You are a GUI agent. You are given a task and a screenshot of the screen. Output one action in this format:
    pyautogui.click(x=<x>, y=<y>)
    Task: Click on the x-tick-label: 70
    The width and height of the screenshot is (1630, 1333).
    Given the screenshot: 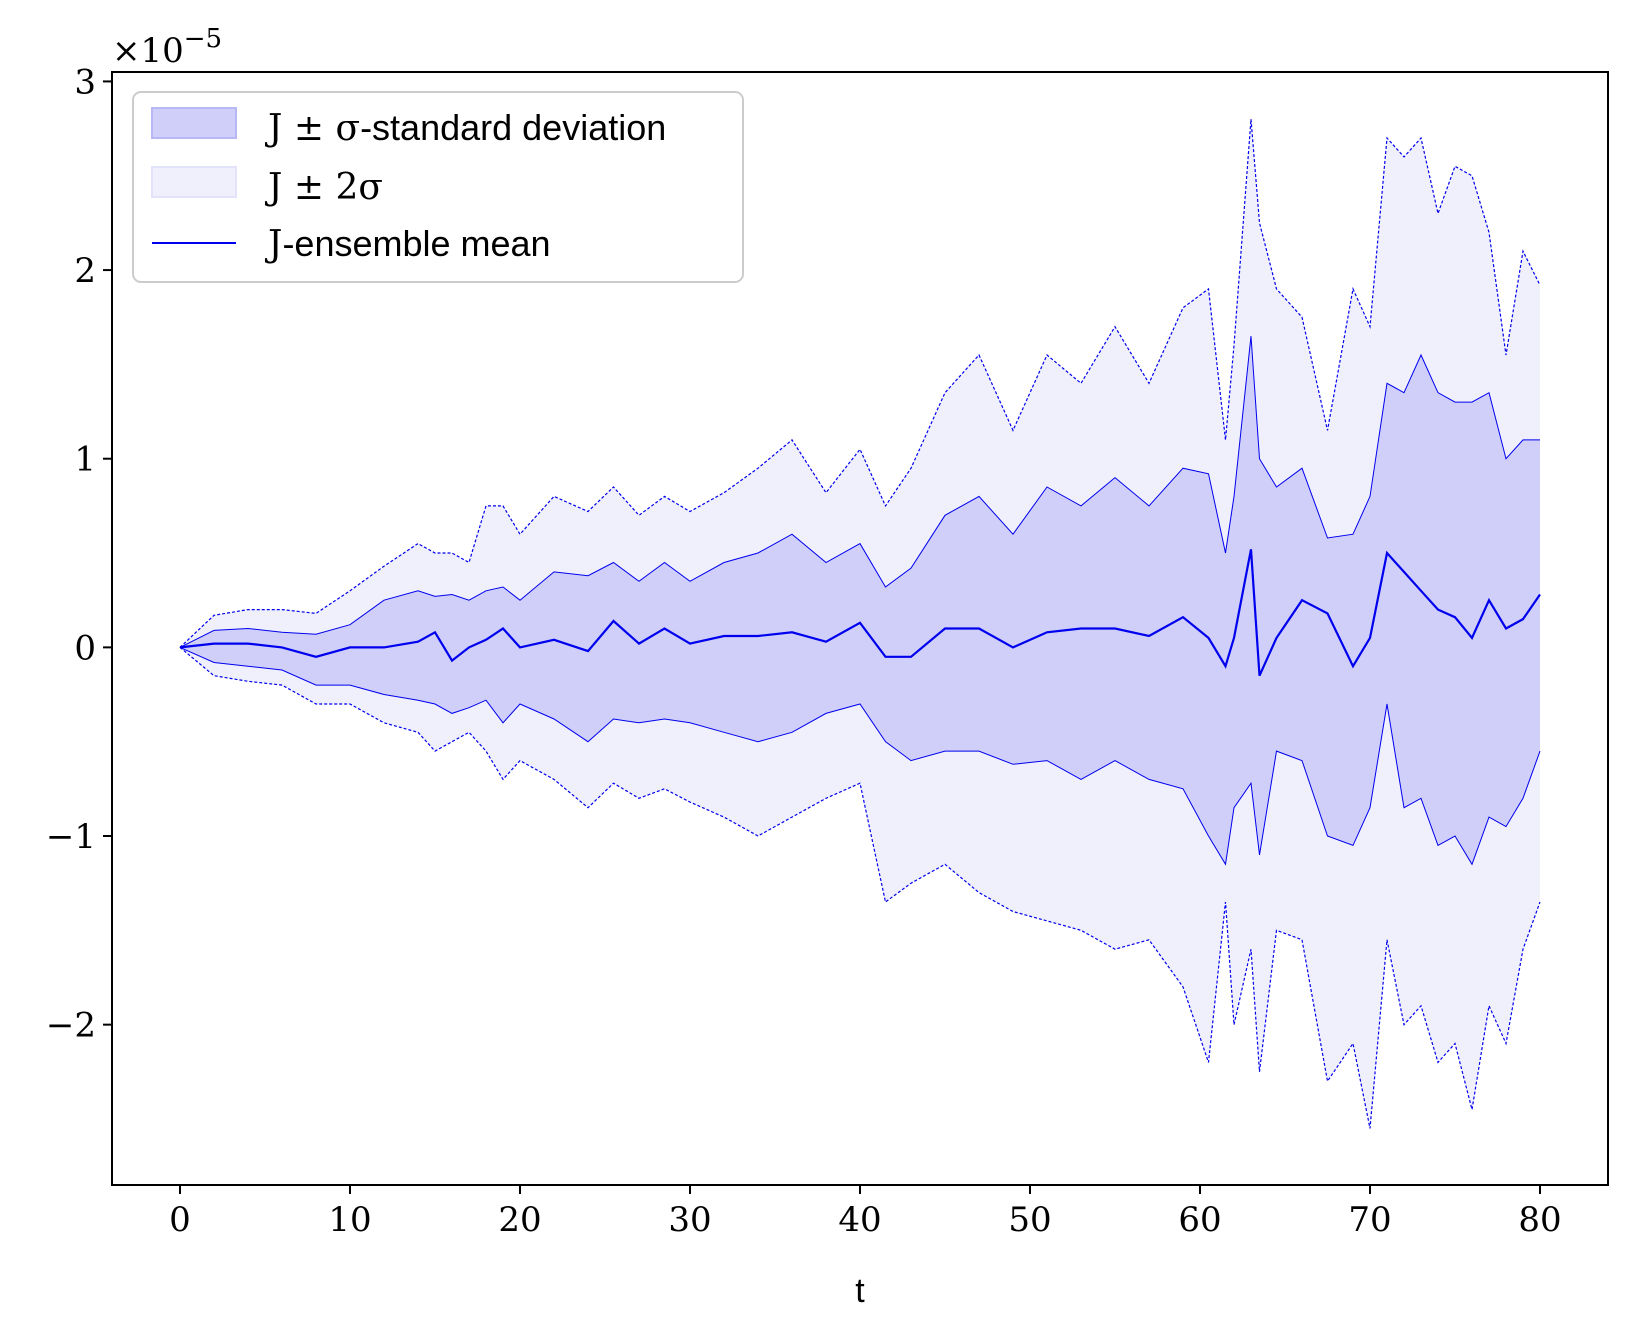 What is the action you would take?
    pyautogui.click(x=1369, y=1220)
    